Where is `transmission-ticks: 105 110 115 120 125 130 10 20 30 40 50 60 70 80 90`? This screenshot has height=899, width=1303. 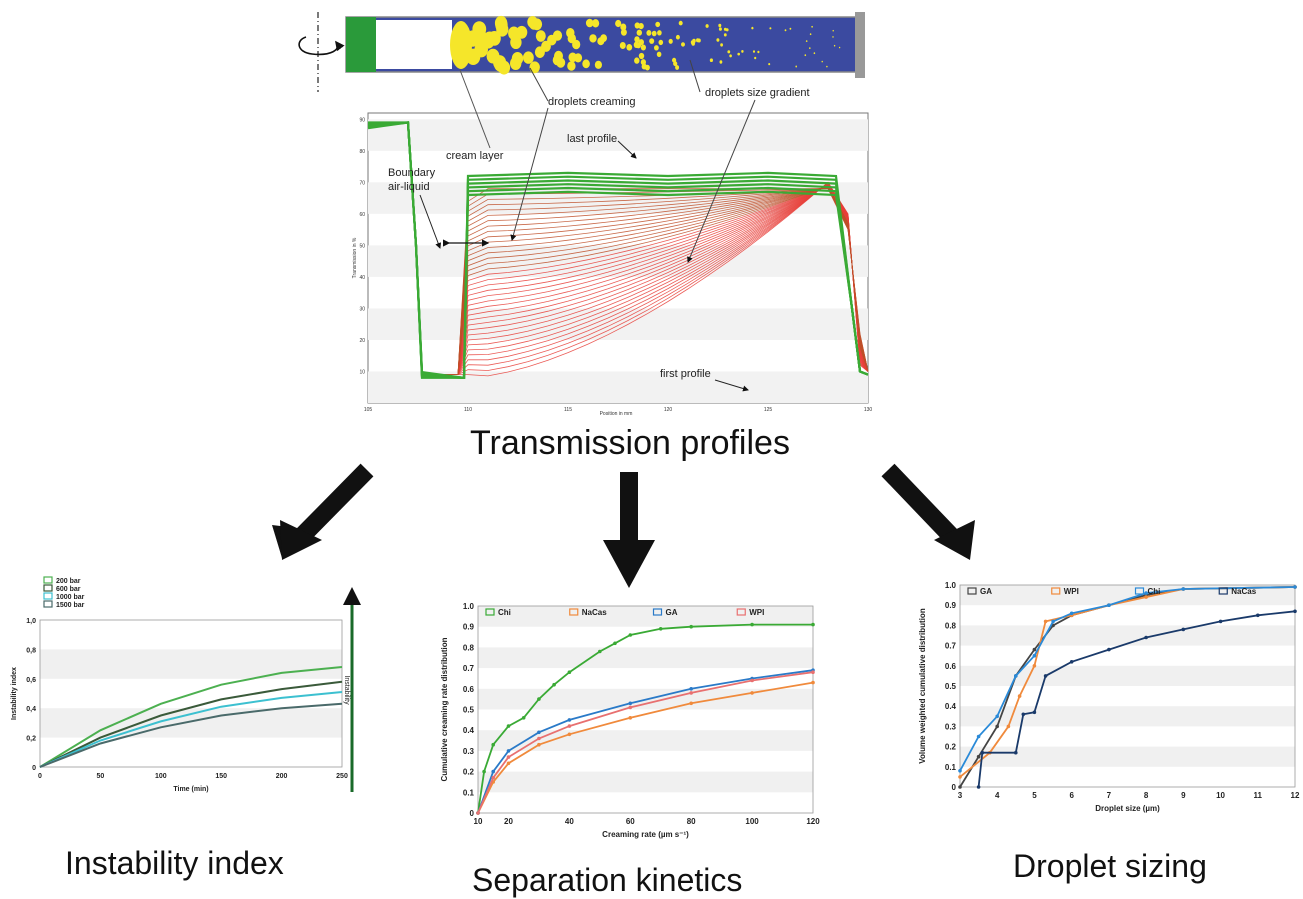 transmission-ticks: 105 110 115 120 125 130 10 20 30 40 50 60 70 80 90 is located at coordinates (615, 265).